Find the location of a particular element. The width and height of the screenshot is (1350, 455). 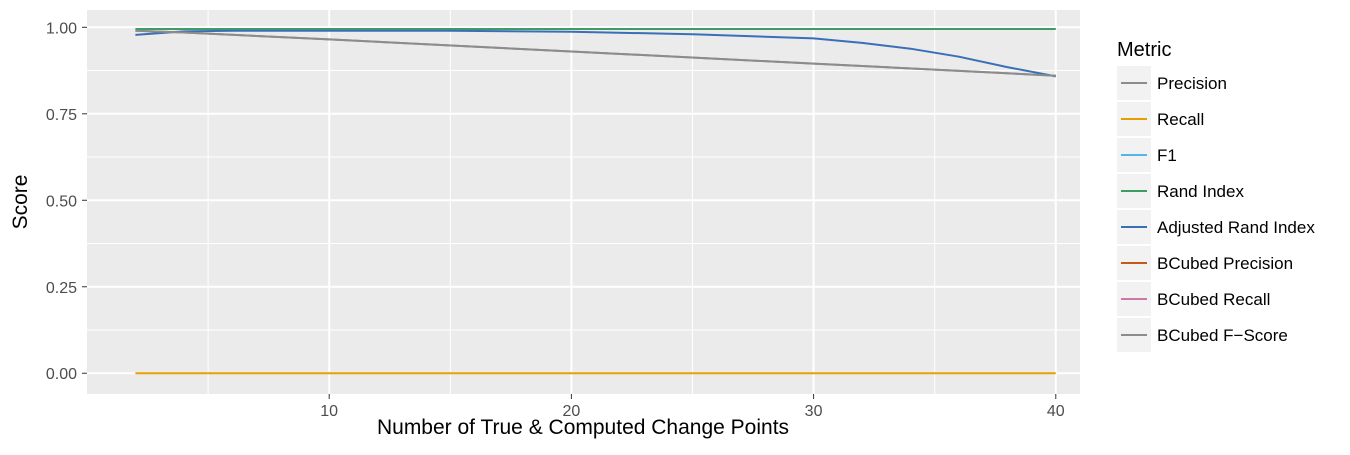

y-axis-title: Score is located at coordinates (20, 202).